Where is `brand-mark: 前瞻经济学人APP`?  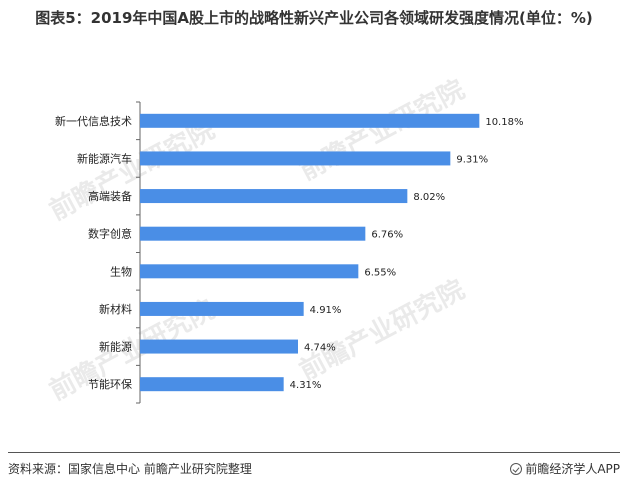 brand-mark: 前瞻经济学人APP is located at coordinates (565, 468).